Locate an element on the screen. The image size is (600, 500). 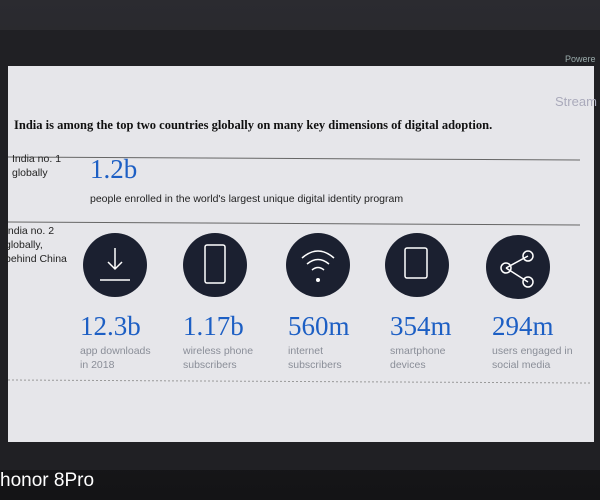
rank-label: globally, is located at coordinates (24, 245).